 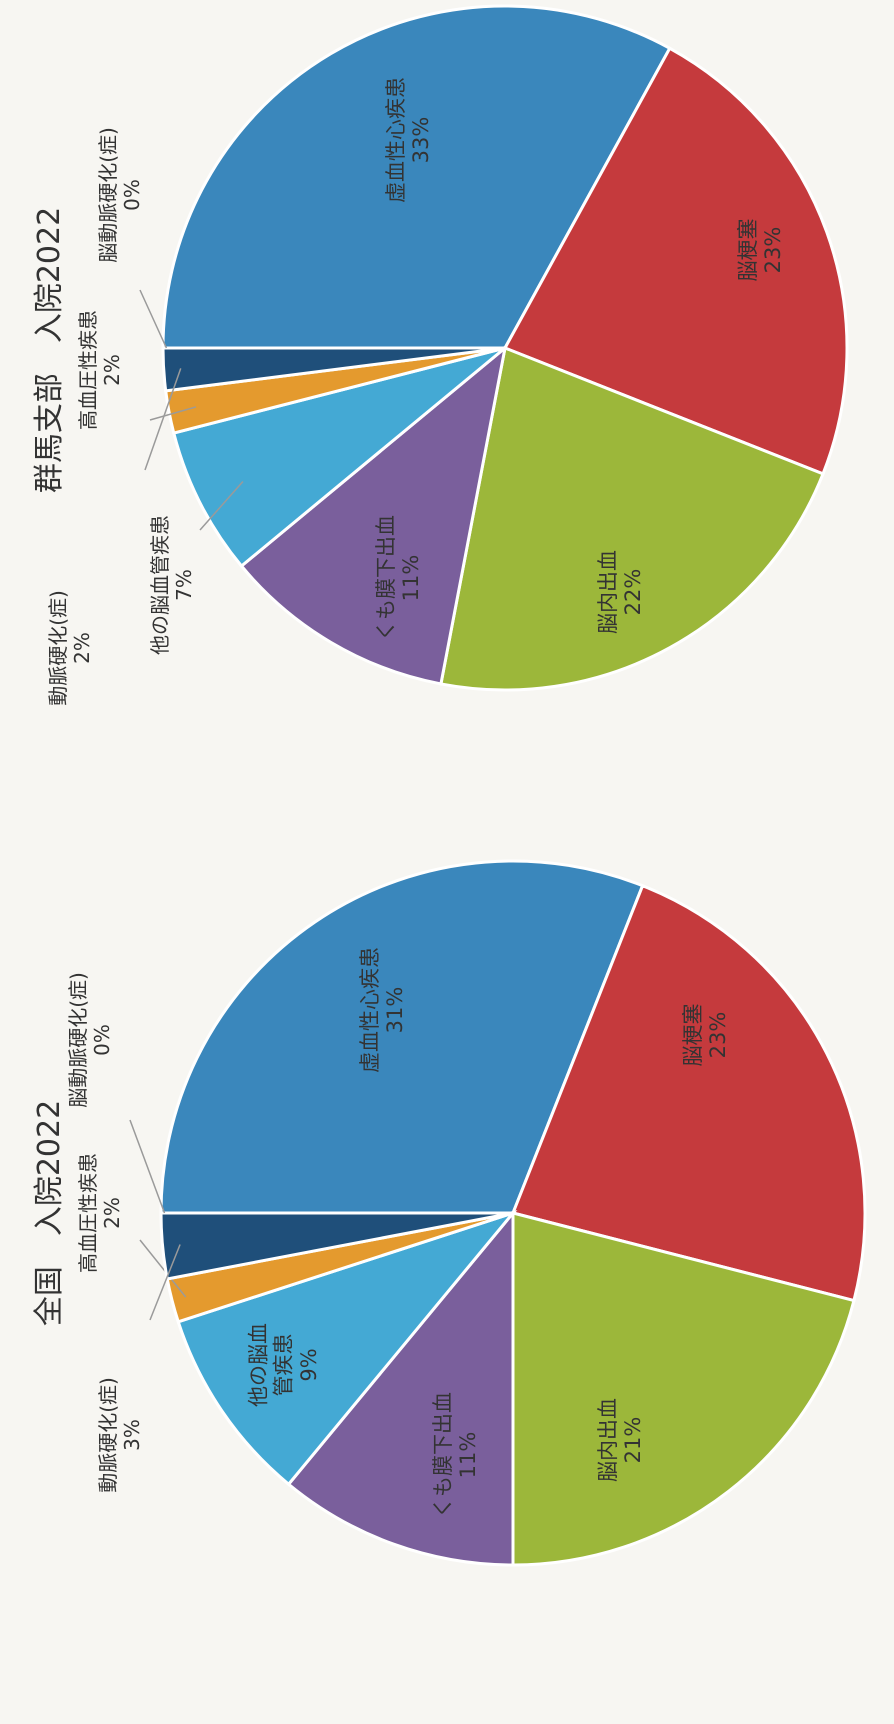 I want to click on slice-label-group-1: 虚血性心疾患 33%, so click(x=408, y=140).